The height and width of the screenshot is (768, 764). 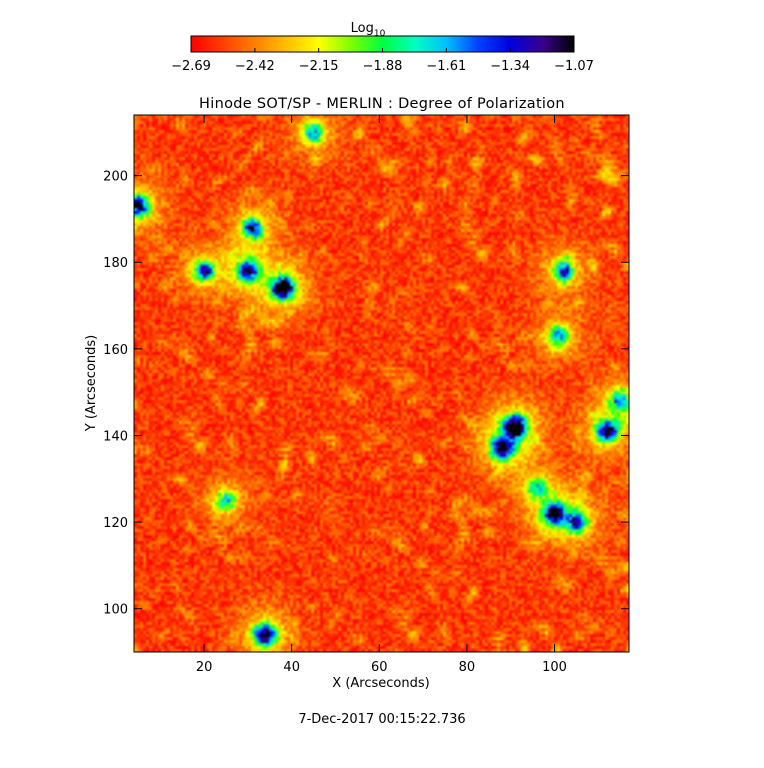 What do you see at coordinates (91, 383) in the screenshot?
I see `y-axis-label: Y (Arcseconds)` at bounding box center [91, 383].